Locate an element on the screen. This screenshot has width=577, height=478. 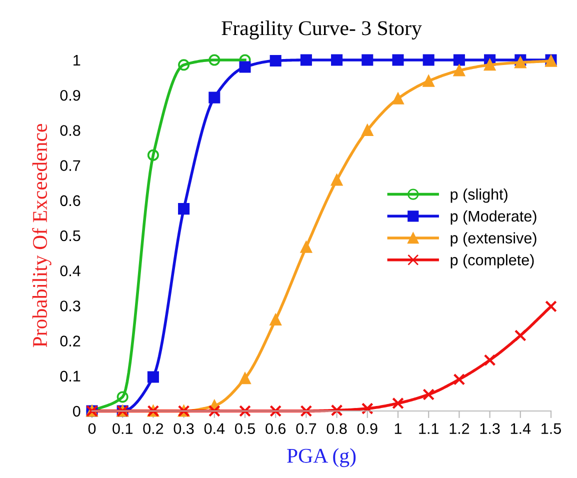
legend-label: p (Moderate) is located at coordinates (493, 217).